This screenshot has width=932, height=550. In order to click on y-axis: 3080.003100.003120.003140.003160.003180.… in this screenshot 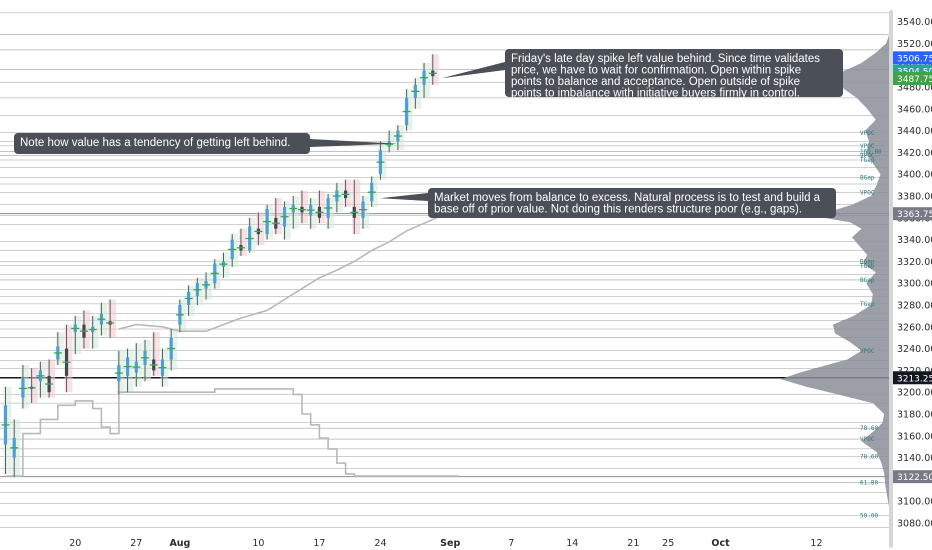, I will do `click(912, 275)`.